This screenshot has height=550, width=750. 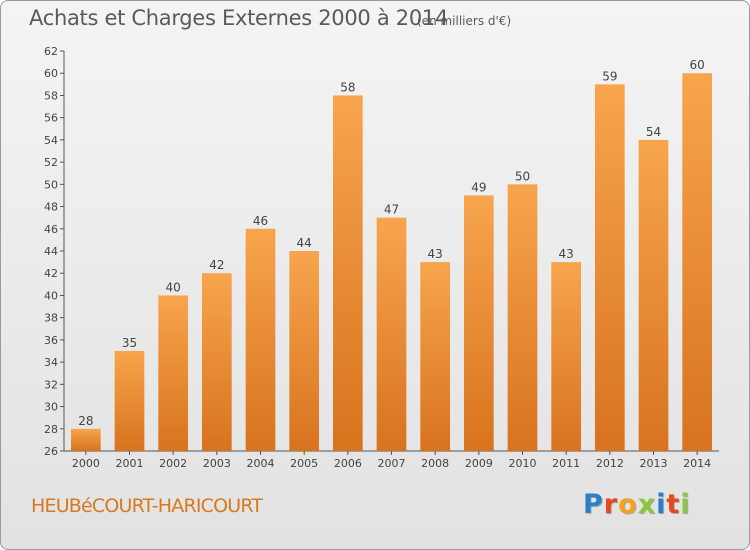 I want to click on x-tick-label: 2002, so click(x=173, y=463).